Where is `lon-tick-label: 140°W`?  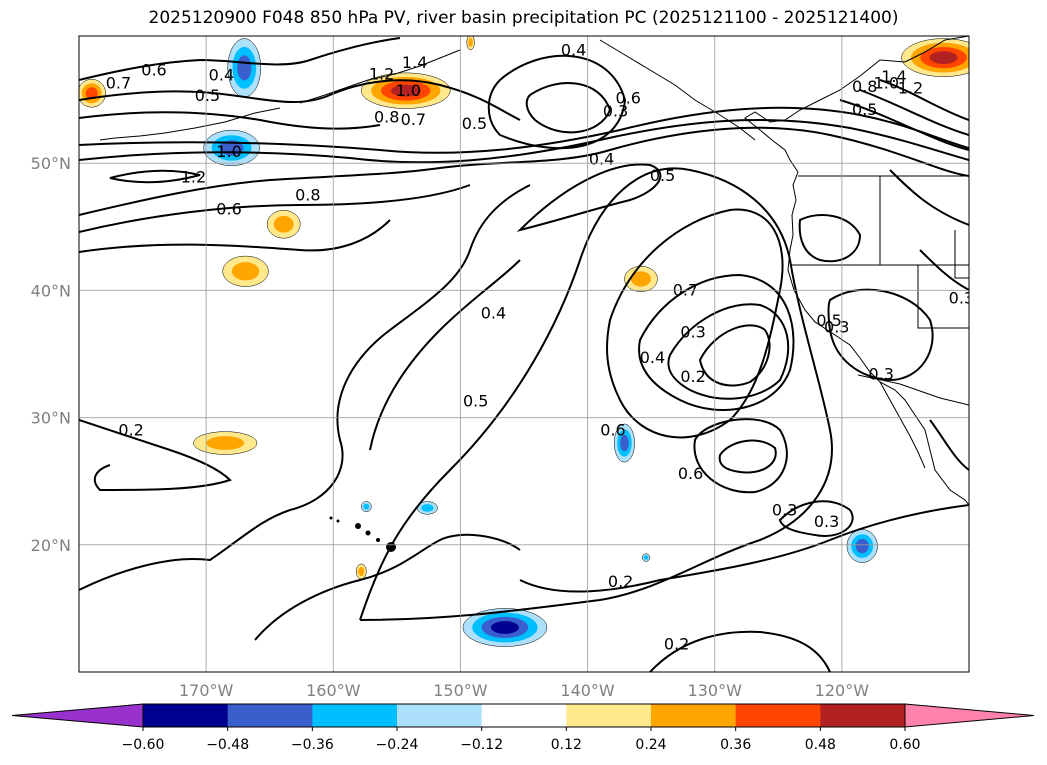 lon-tick-label: 140°W is located at coordinates (587, 690).